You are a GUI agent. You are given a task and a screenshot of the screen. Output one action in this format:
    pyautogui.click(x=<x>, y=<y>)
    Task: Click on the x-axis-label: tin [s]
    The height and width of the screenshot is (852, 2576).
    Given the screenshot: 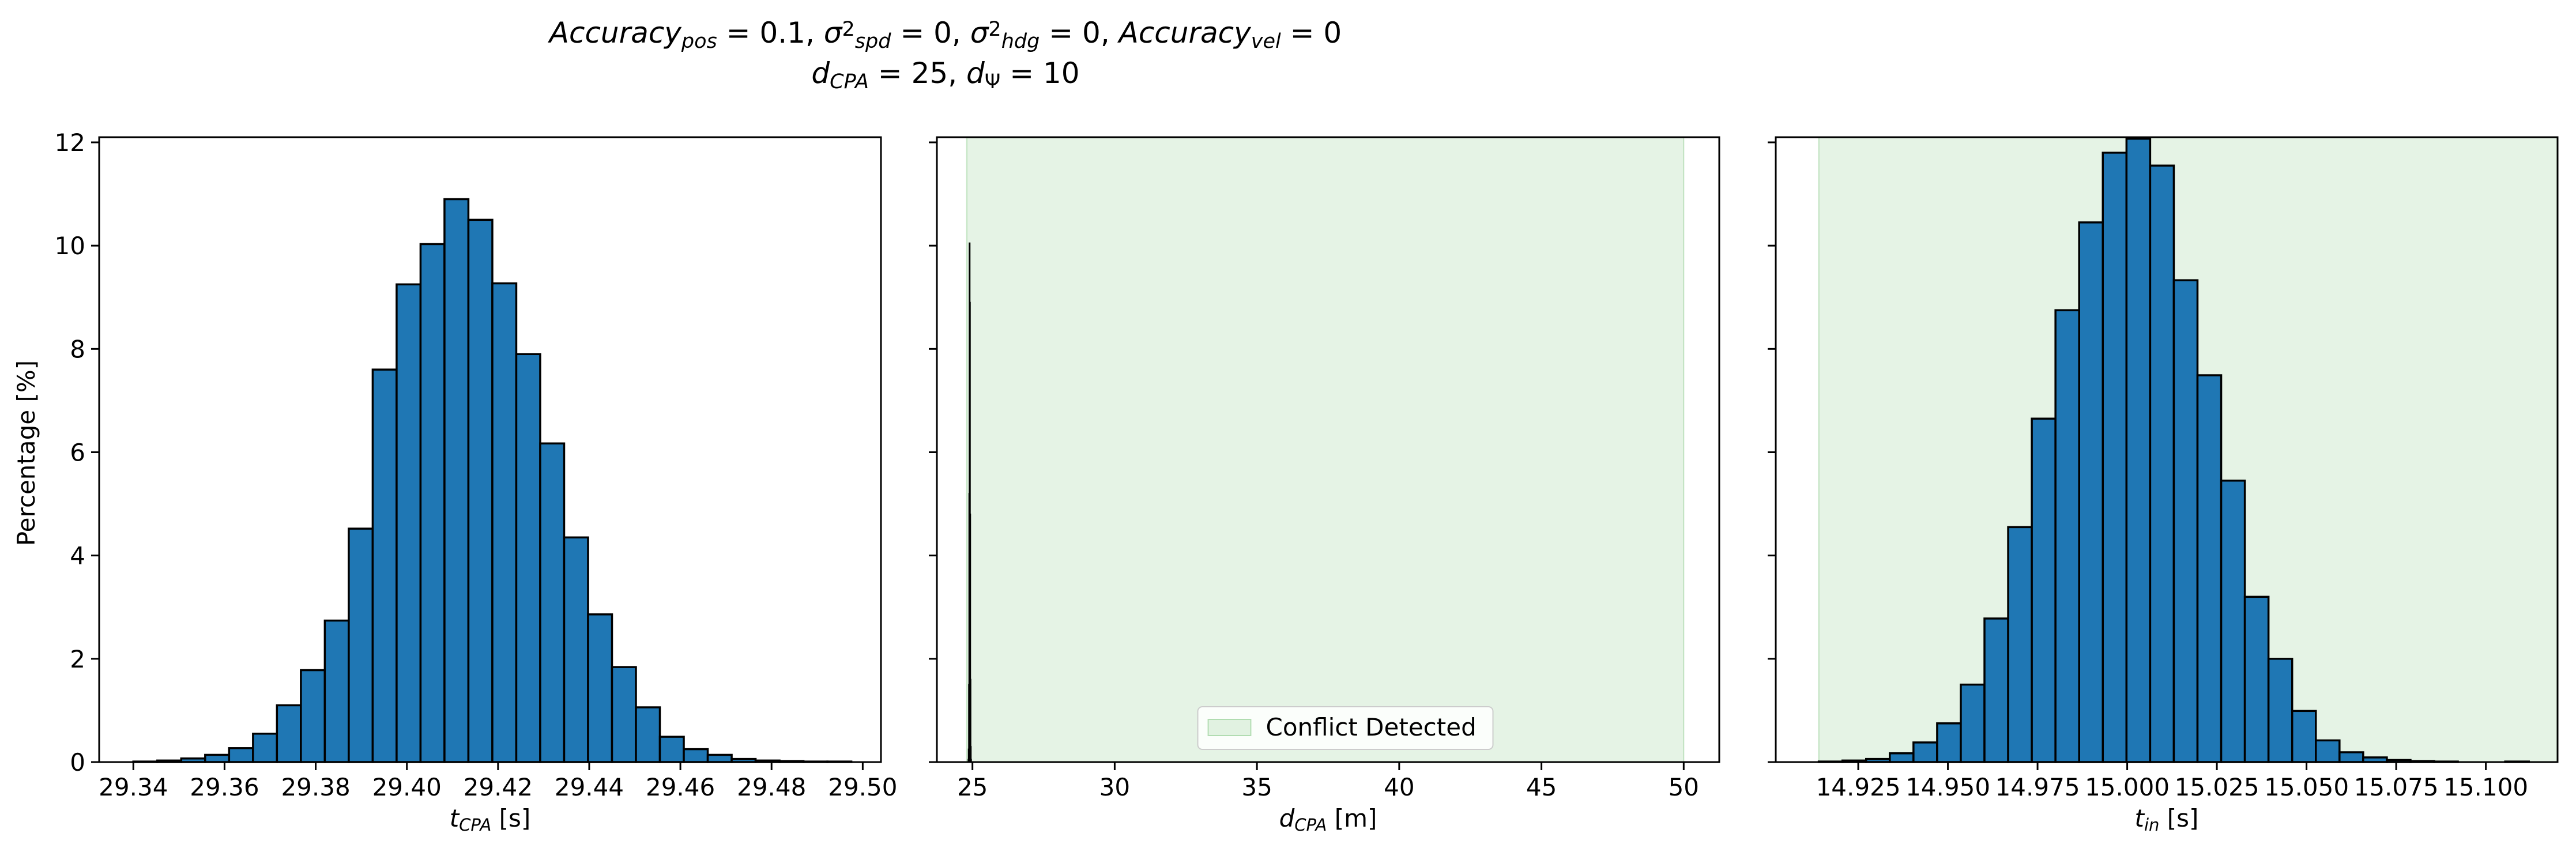 What is the action you would take?
    pyautogui.click(x=2167, y=819)
    